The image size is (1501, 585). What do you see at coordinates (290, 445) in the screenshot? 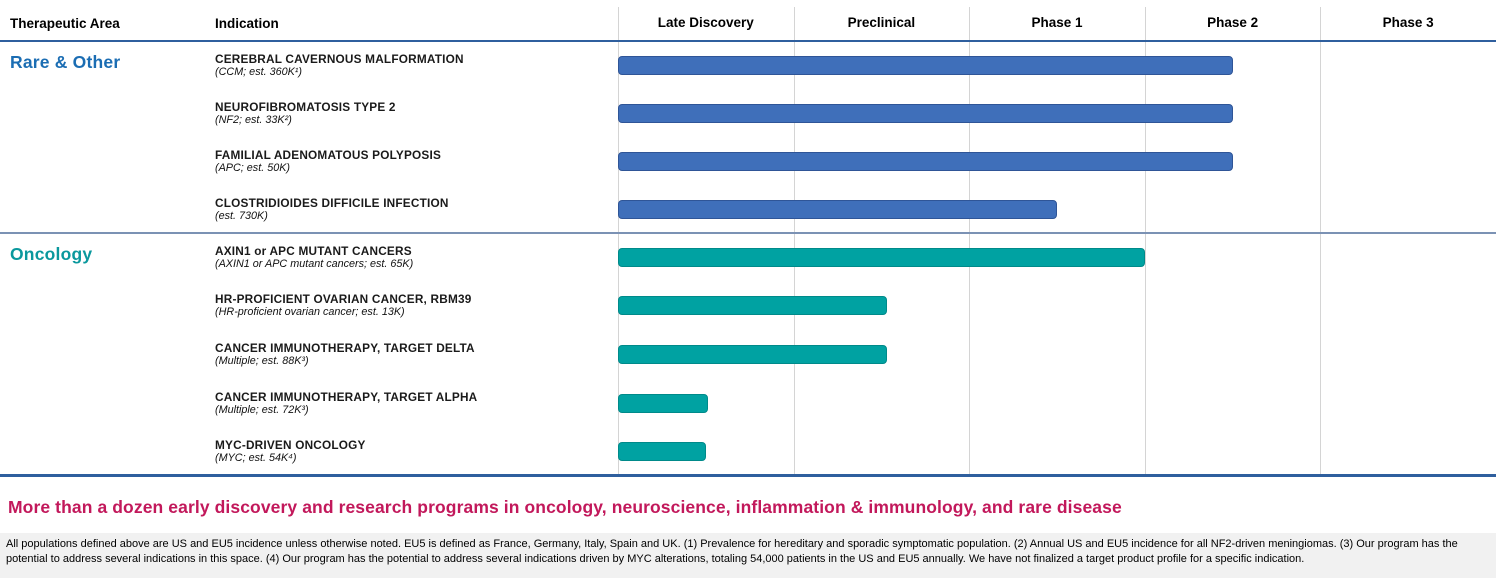
I see `indication-title: MYC-DRIVEN ONCOLOGY` at bounding box center [290, 445].